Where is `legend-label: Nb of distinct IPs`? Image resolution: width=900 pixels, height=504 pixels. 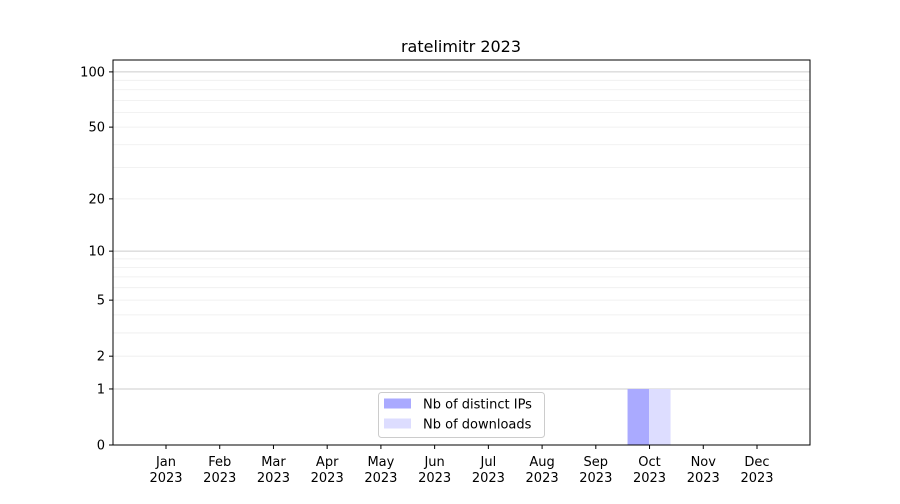 legend-label: Nb of distinct IPs is located at coordinates (477, 405).